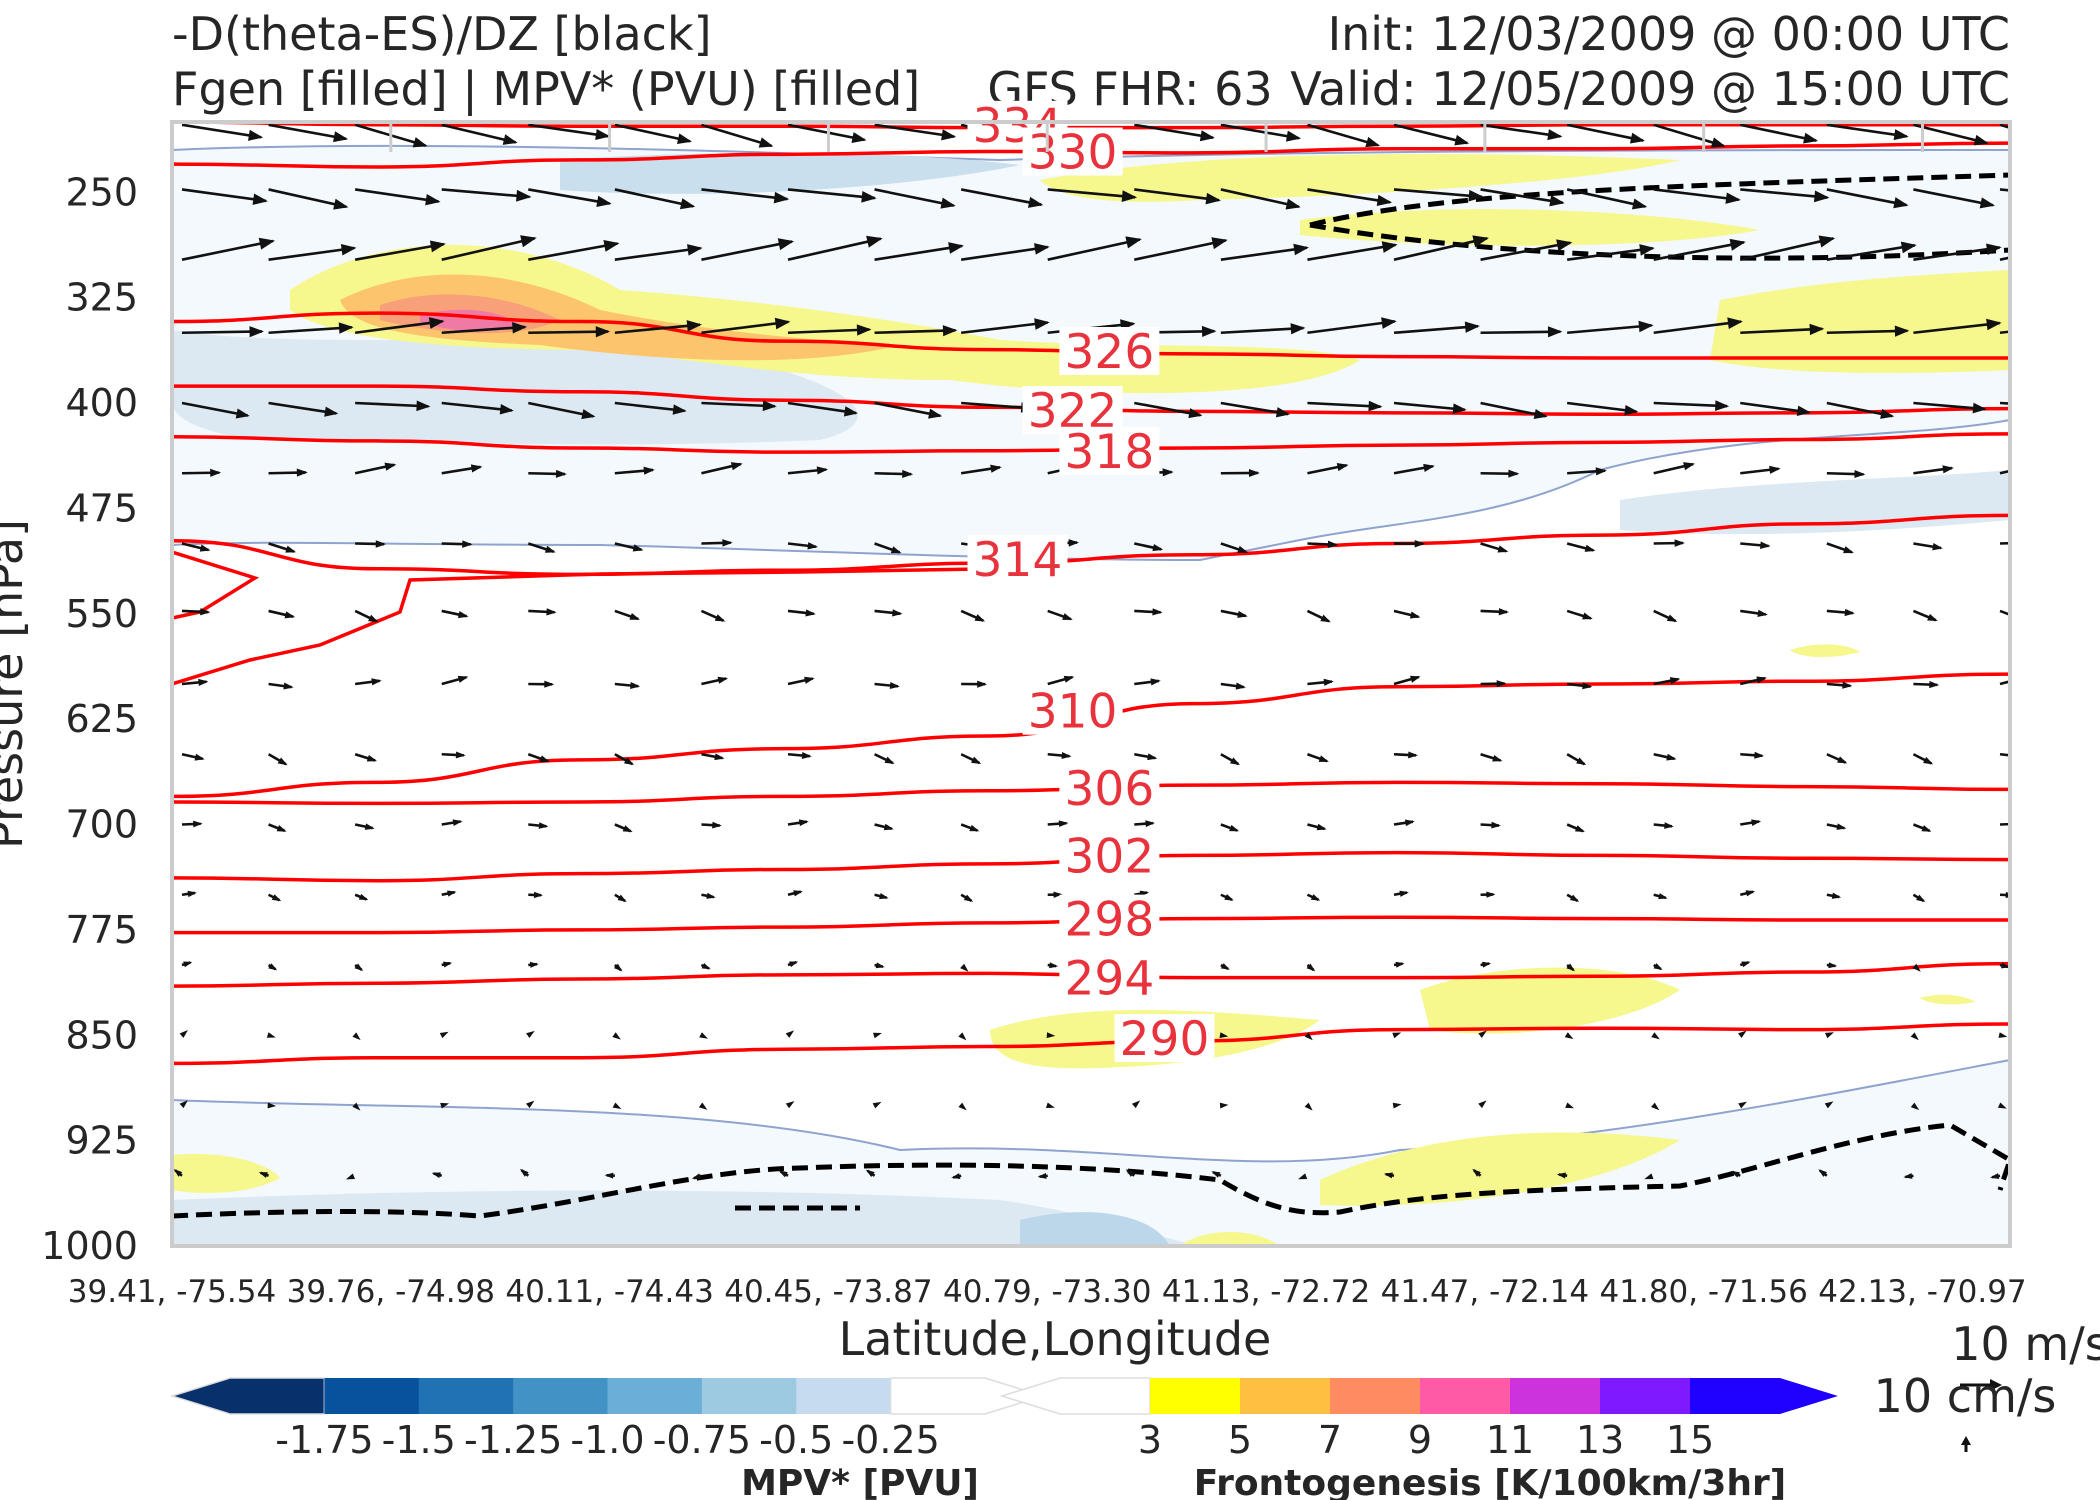 This screenshot has height=1500, width=2100. What do you see at coordinates (1418, 1419) in the screenshot?
I see `fgen-colorbar: 3 5 7 9 11 13 15` at bounding box center [1418, 1419].